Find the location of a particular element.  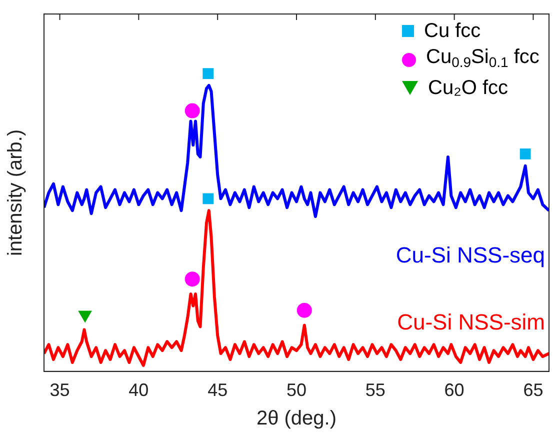

x-tick-label: 60 is located at coordinates (454, 390).